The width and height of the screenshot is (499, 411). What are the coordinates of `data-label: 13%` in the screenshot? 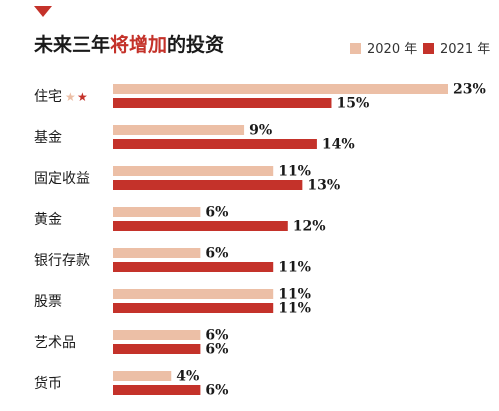 It's located at (323, 186).